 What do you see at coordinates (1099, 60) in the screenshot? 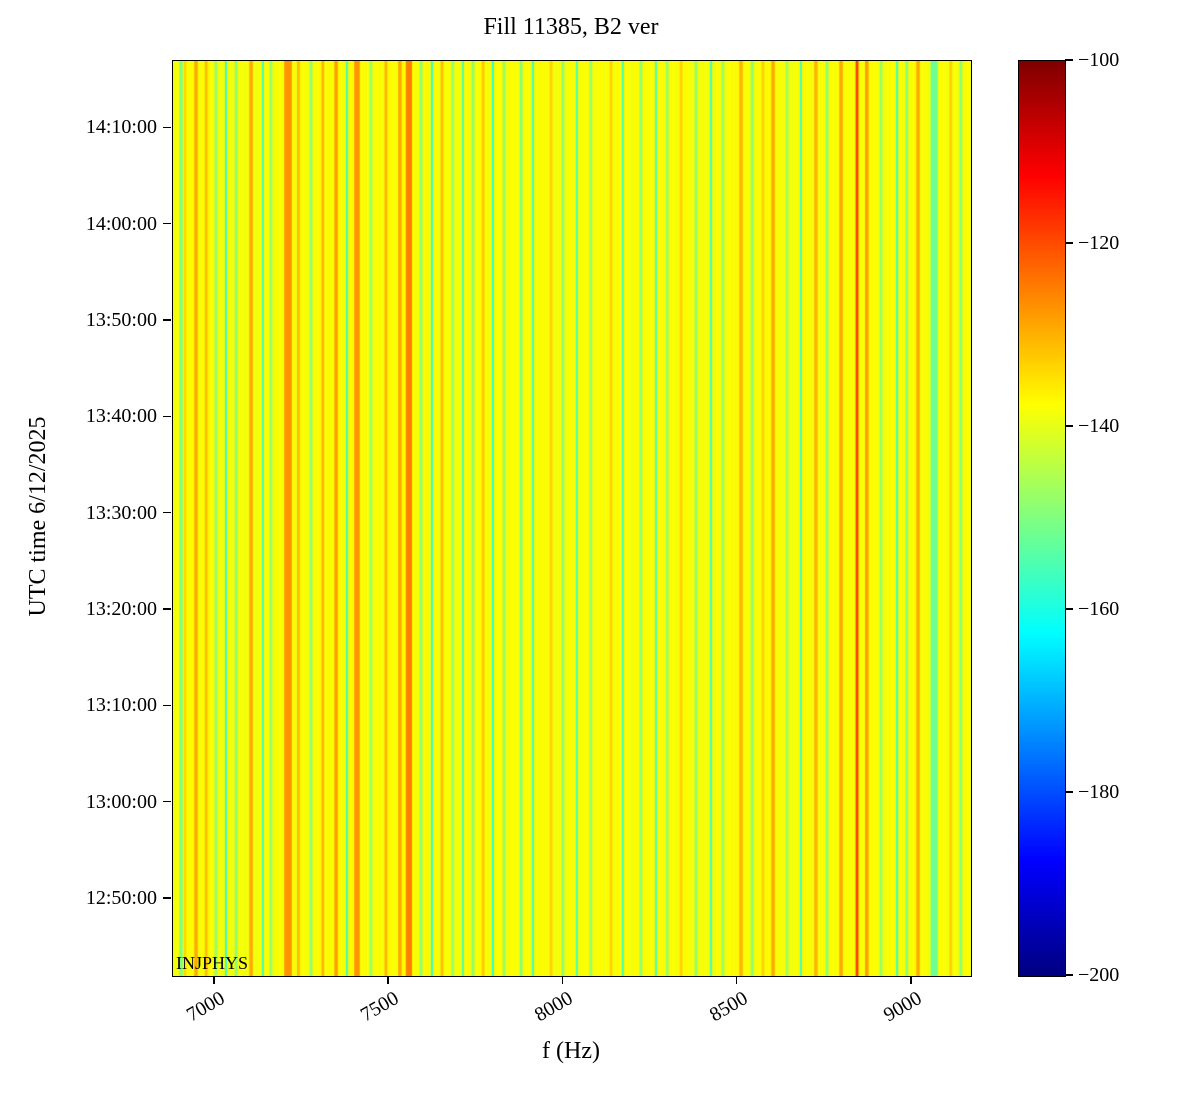
I see `colorbar-tick-label: −100` at bounding box center [1099, 60].